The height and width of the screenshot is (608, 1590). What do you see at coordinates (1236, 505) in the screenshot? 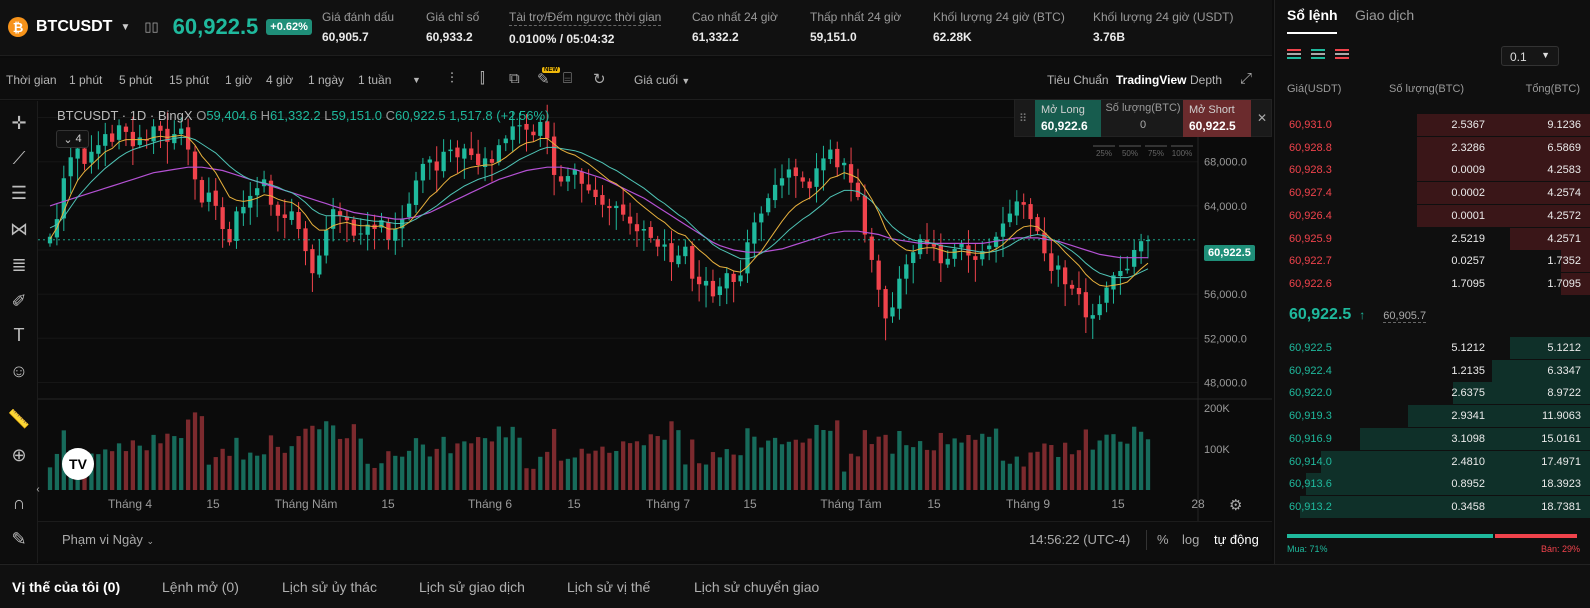
I see `settings-gear-icon: ⚙` at bounding box center [1236, 505].